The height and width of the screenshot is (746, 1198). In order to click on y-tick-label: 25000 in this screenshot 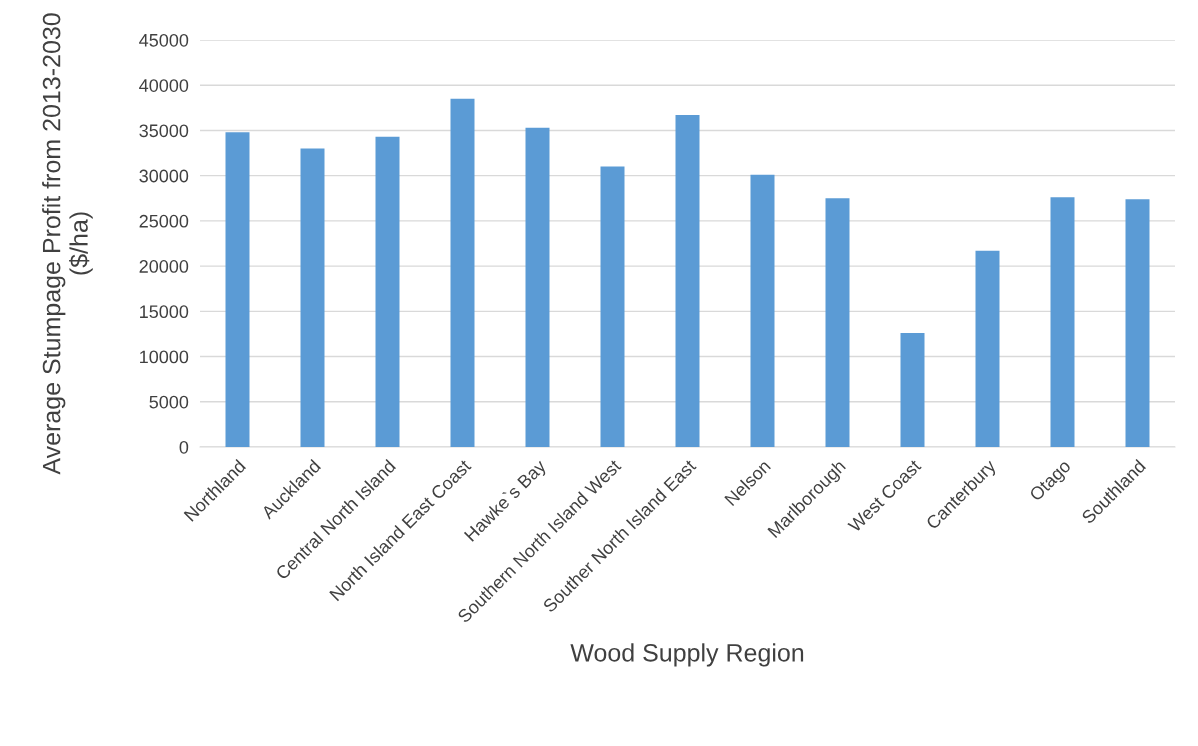, I will do `click(164, 221)`.